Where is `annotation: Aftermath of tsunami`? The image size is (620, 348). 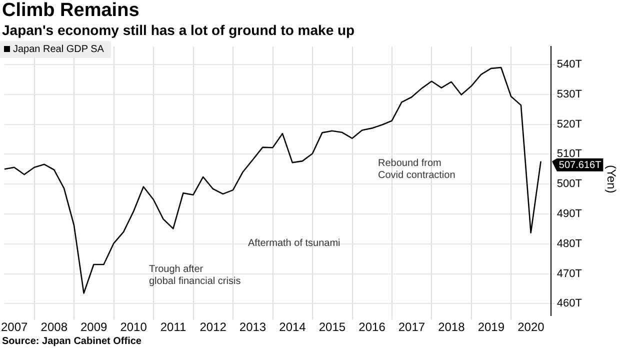
annotation: Aftermath of tsunami is located at coordinates (294, 244).